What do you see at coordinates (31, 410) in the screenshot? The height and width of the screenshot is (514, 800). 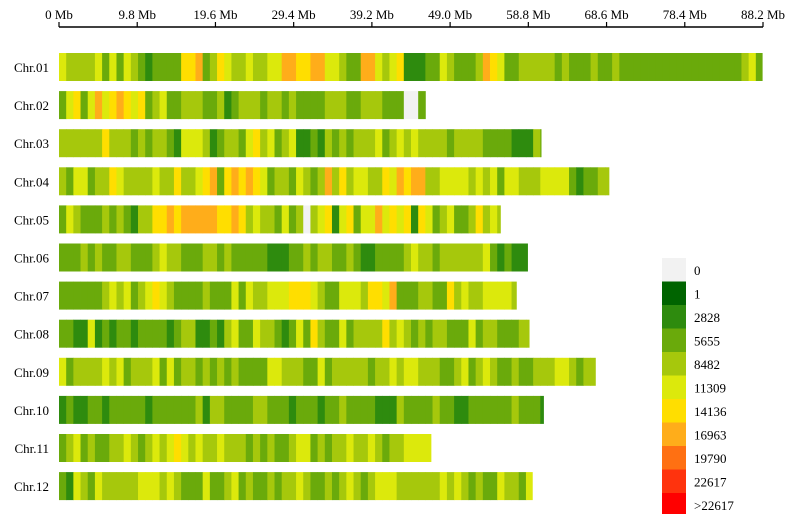 I see `chromosome-label: Chr.10` at bounding box center [31, 410].